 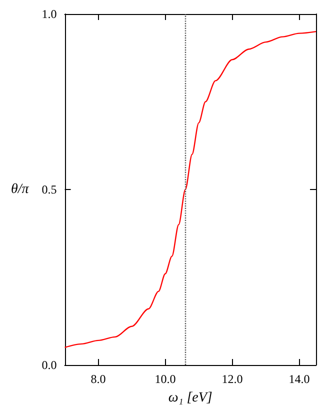 What do you see at coordinates (20, 189) in the screenshot?
I see `y-axis-title: θ/π` at bounding box center [20, 189].